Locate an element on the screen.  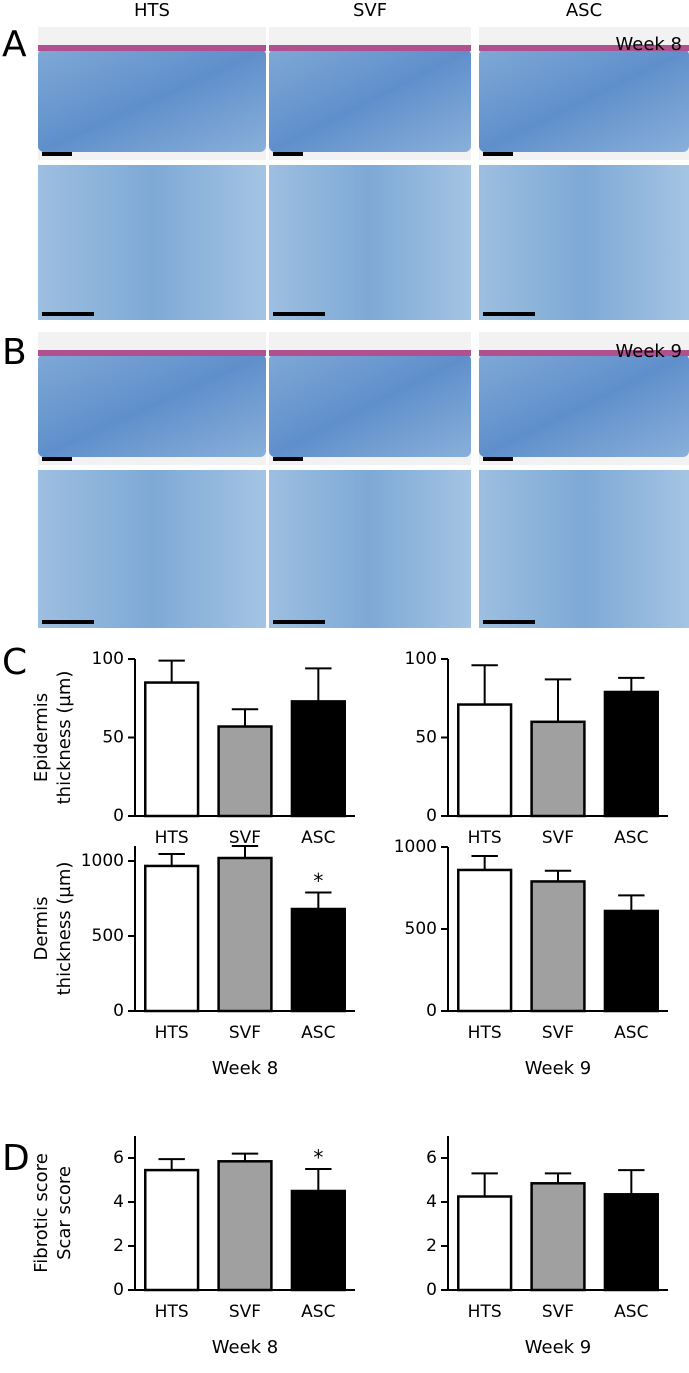
column-header: SVF is located at coordinates (370, 10).